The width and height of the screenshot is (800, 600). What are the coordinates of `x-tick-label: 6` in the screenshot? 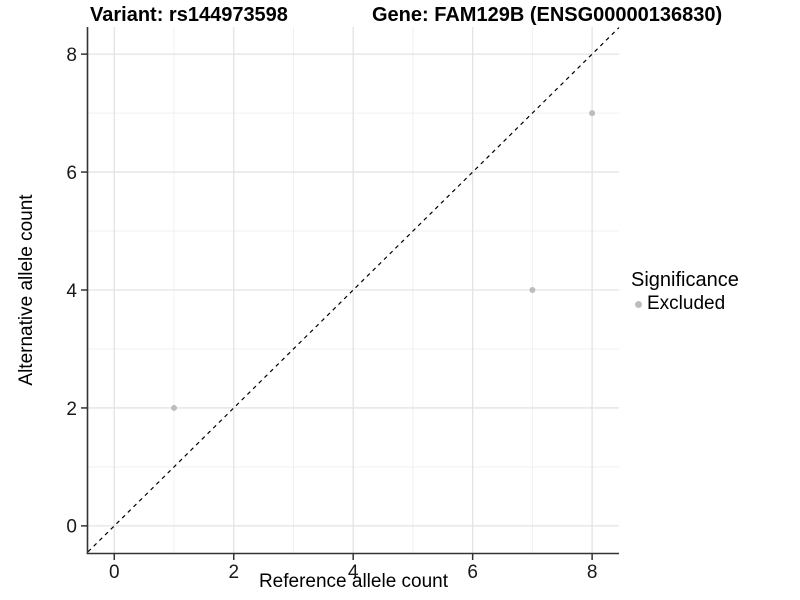 It's located at (472, 572).